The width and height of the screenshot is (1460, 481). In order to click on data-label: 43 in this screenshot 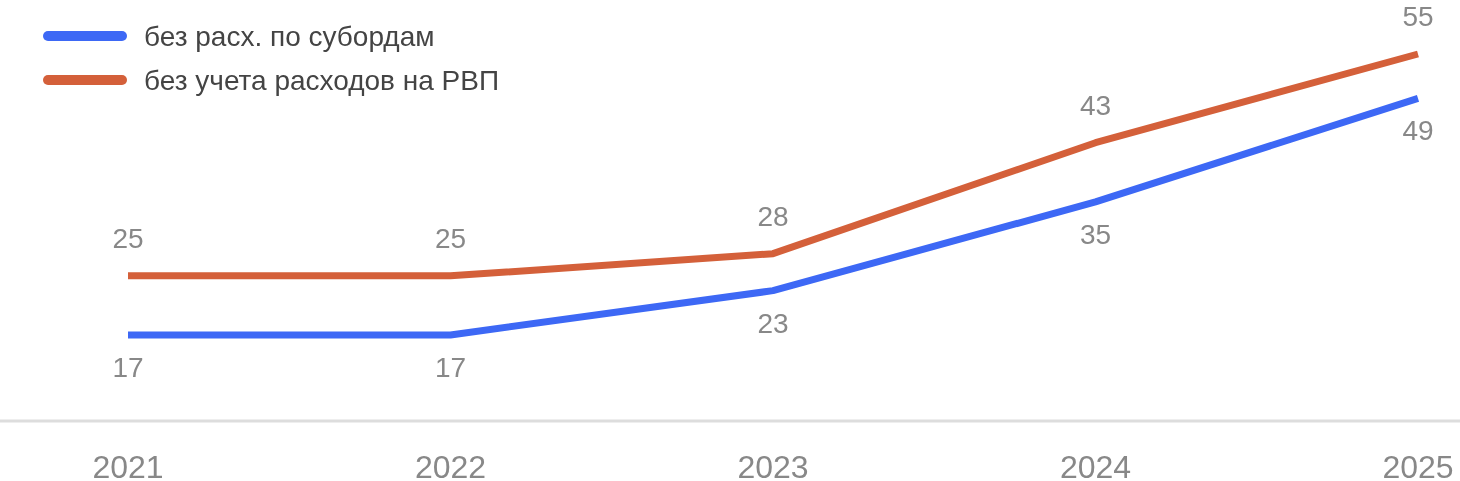, I will do `click(1095, 105)`.